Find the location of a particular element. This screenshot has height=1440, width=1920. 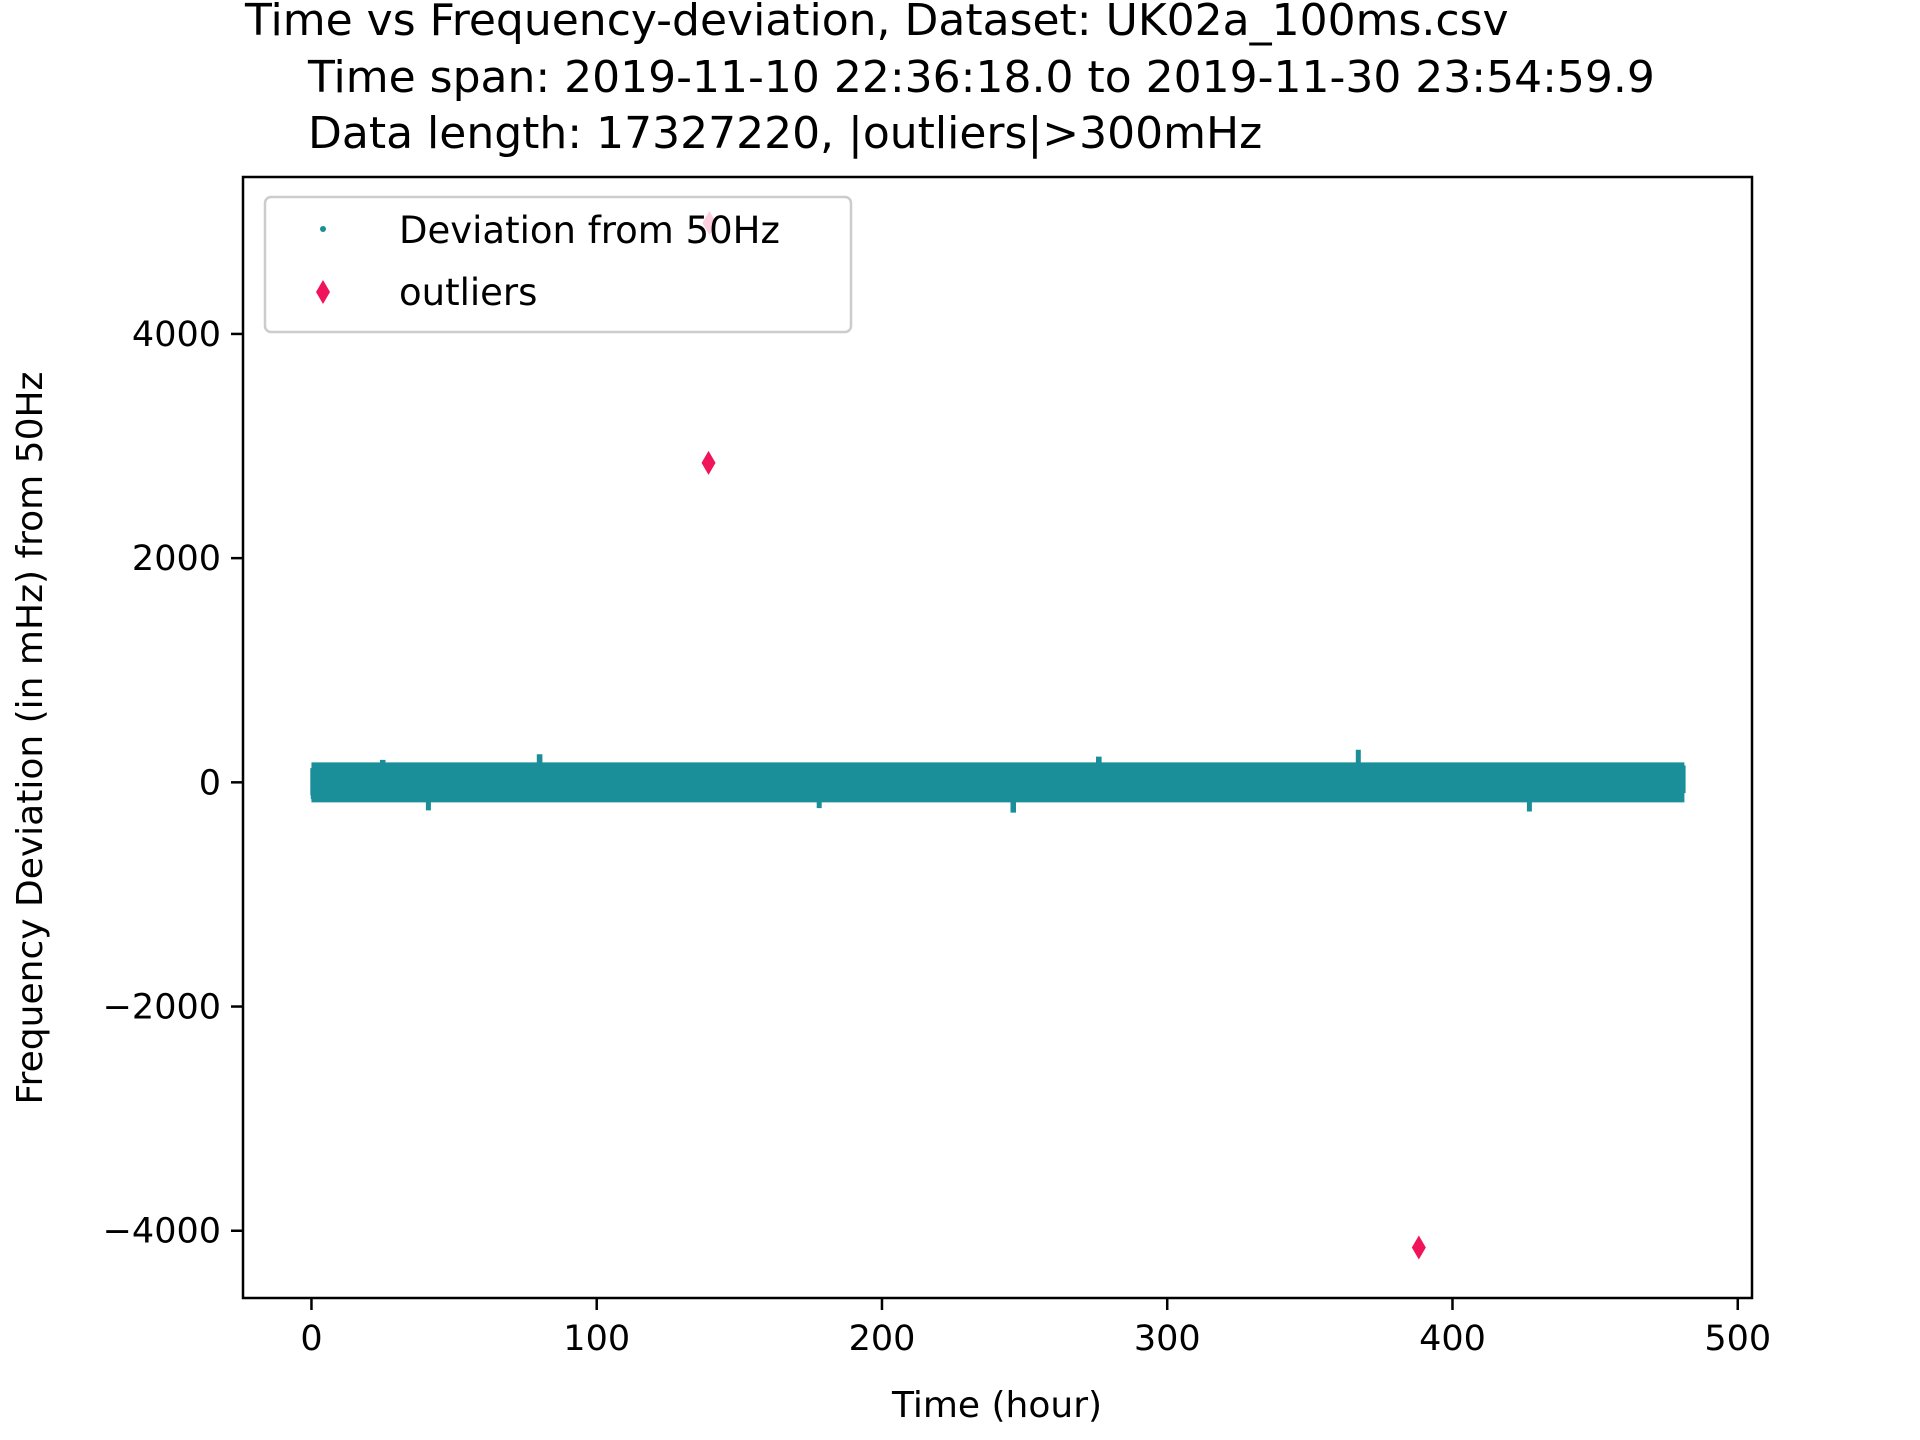

y-tick-label: −4000 is located at coordinates (162, 1232).